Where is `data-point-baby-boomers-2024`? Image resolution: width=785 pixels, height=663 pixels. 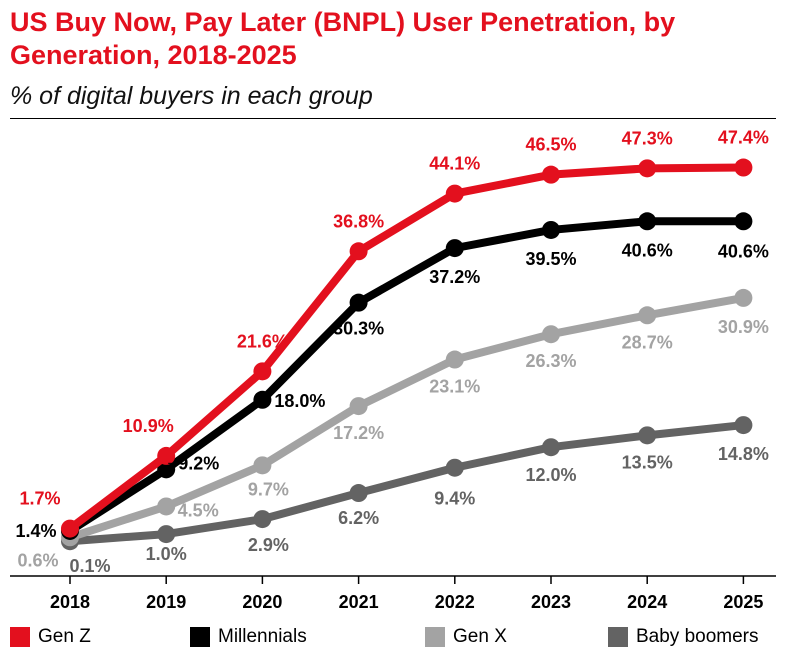 data-point-baby-boomers-2024 is located at coordinates (647, 435).